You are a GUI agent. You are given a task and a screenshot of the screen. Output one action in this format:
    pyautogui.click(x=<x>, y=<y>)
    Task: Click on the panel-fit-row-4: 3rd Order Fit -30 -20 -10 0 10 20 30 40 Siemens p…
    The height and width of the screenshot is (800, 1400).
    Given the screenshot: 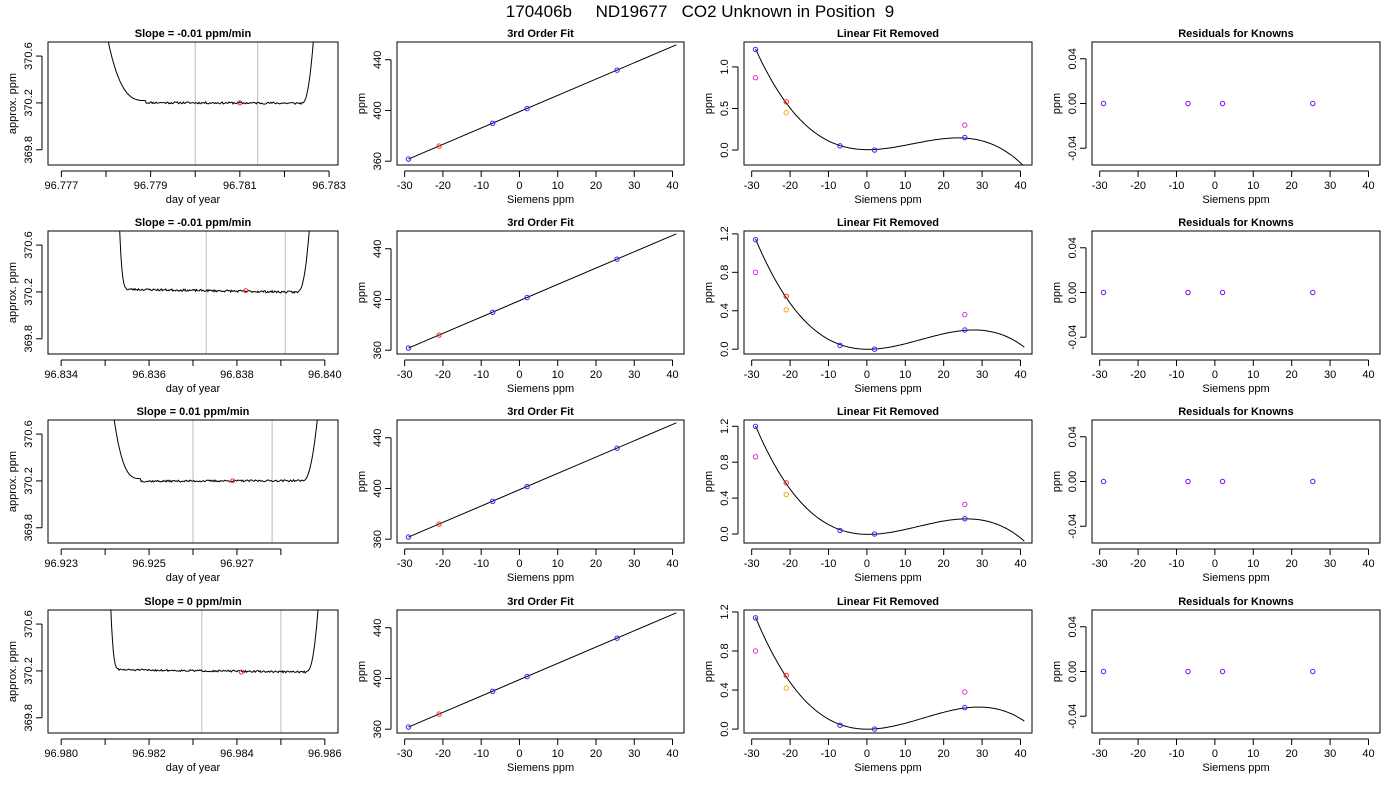 What is the action you would take?
    pyautogui.click(x=520, y=685)
    